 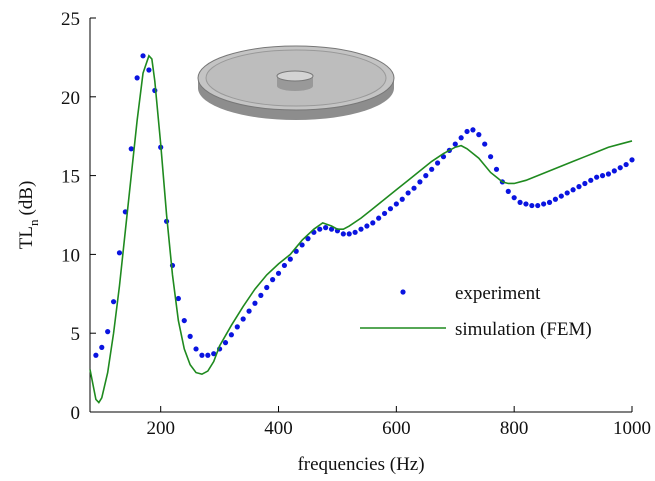 I want to click on y-tick-label: 25, so click(x=70, y=19).